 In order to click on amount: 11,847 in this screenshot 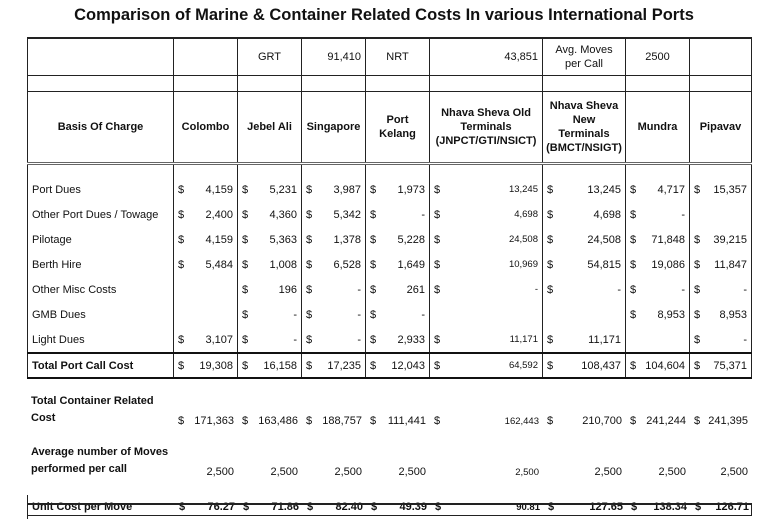, I will do `click(730, 264)`.